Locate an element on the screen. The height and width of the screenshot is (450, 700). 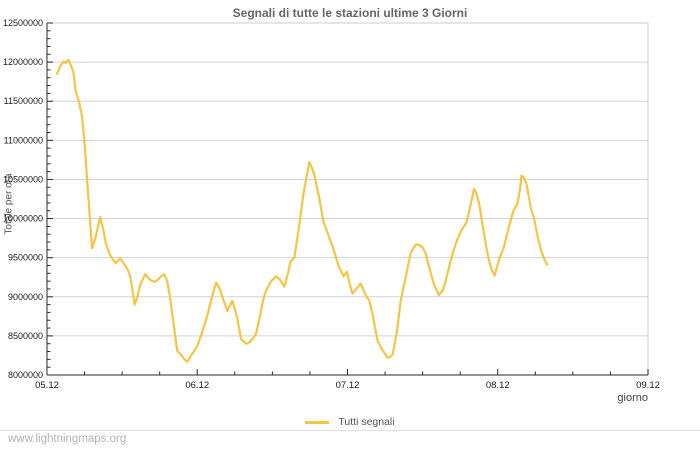
x-axis-label: giorno is located at coordinates (632, 398).